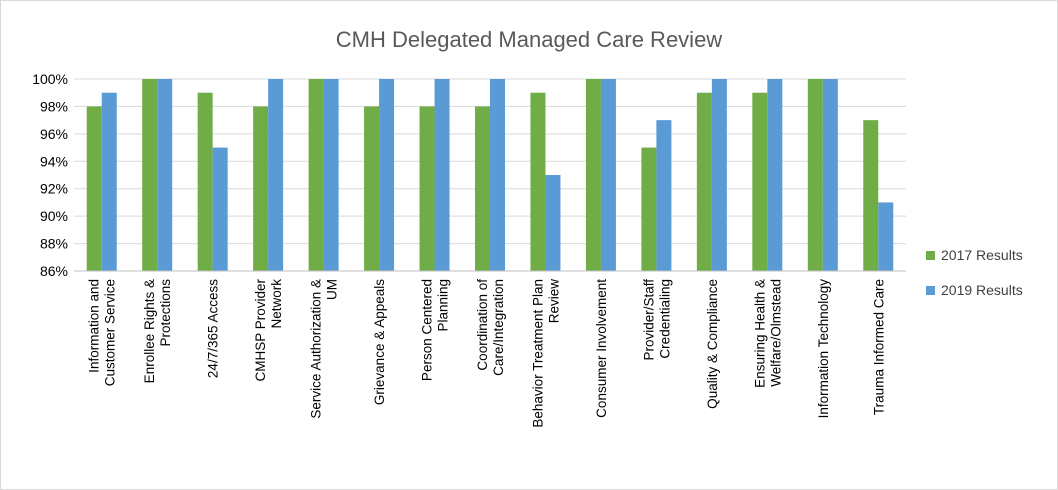 The width and height of the screenshot is (1058, 490). Describe the element at coordinates (50, 79) in the screenshot. I see `y-tick-label: 100%` at that location.